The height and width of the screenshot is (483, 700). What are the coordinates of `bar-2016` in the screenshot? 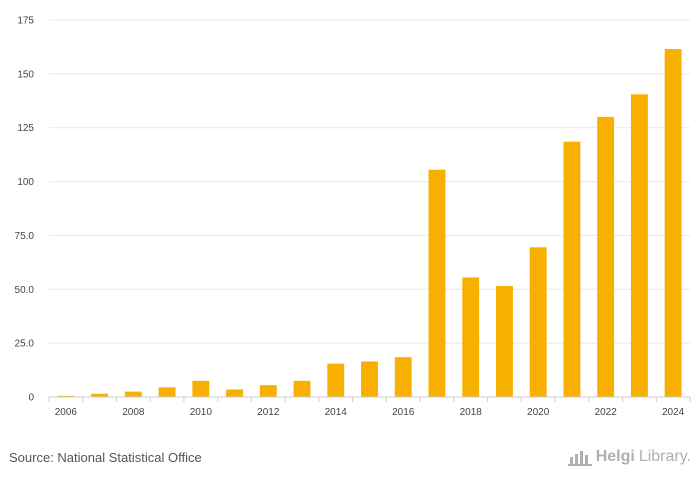 It's located at (403, 377).